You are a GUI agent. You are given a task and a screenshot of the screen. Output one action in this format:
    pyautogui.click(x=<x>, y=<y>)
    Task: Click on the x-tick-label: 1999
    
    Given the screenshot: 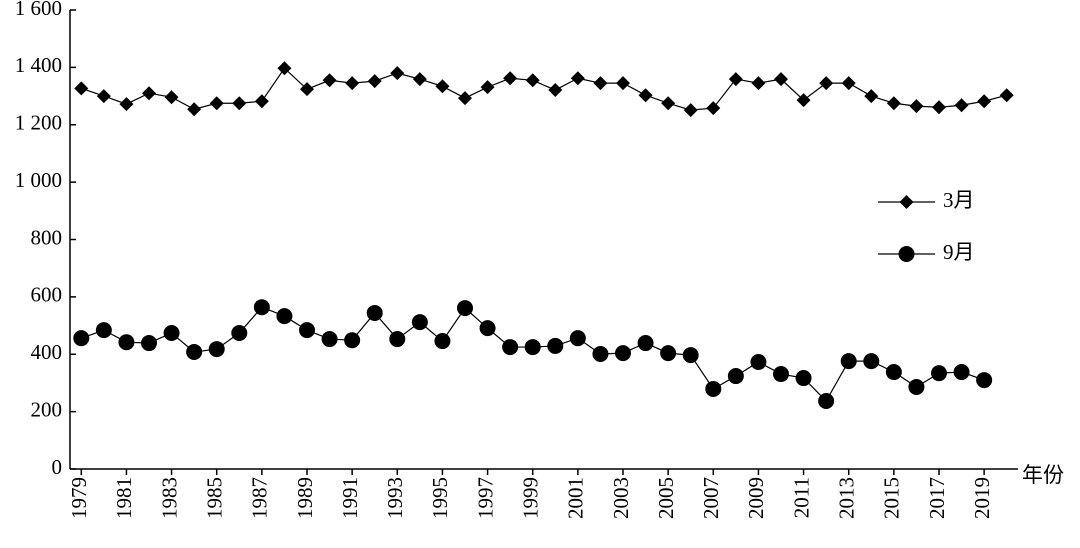 What is the action you would take?
    pyautogui.click(x=531, y=498)
    